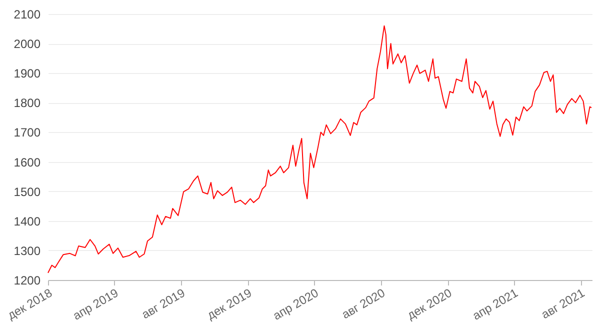 The width and height of the screenshot is (600, 326). What do you see at coordinates (229, 304) in the screenshot?
I see `x-tick-label: дек 2019` at bounding box center [229, 304].